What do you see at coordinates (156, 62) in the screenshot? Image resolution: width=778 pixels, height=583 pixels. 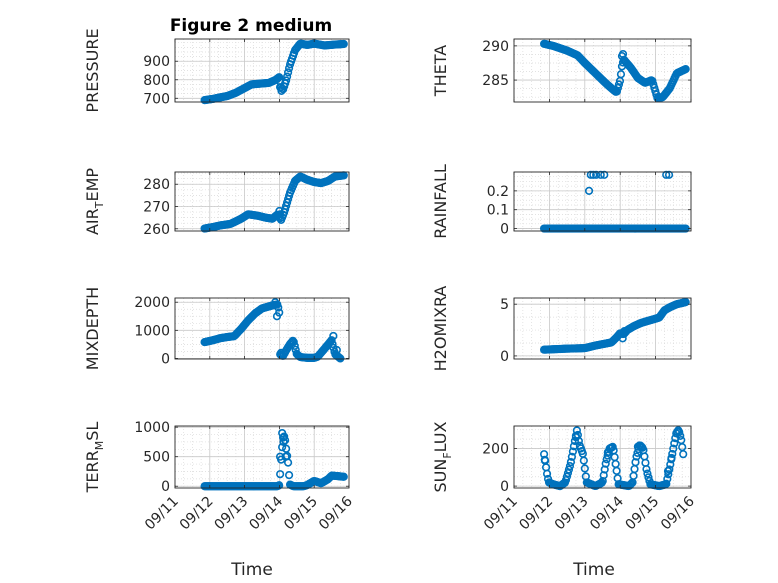 I see `y-tick-label: 900` at bounding box center [156, 62].